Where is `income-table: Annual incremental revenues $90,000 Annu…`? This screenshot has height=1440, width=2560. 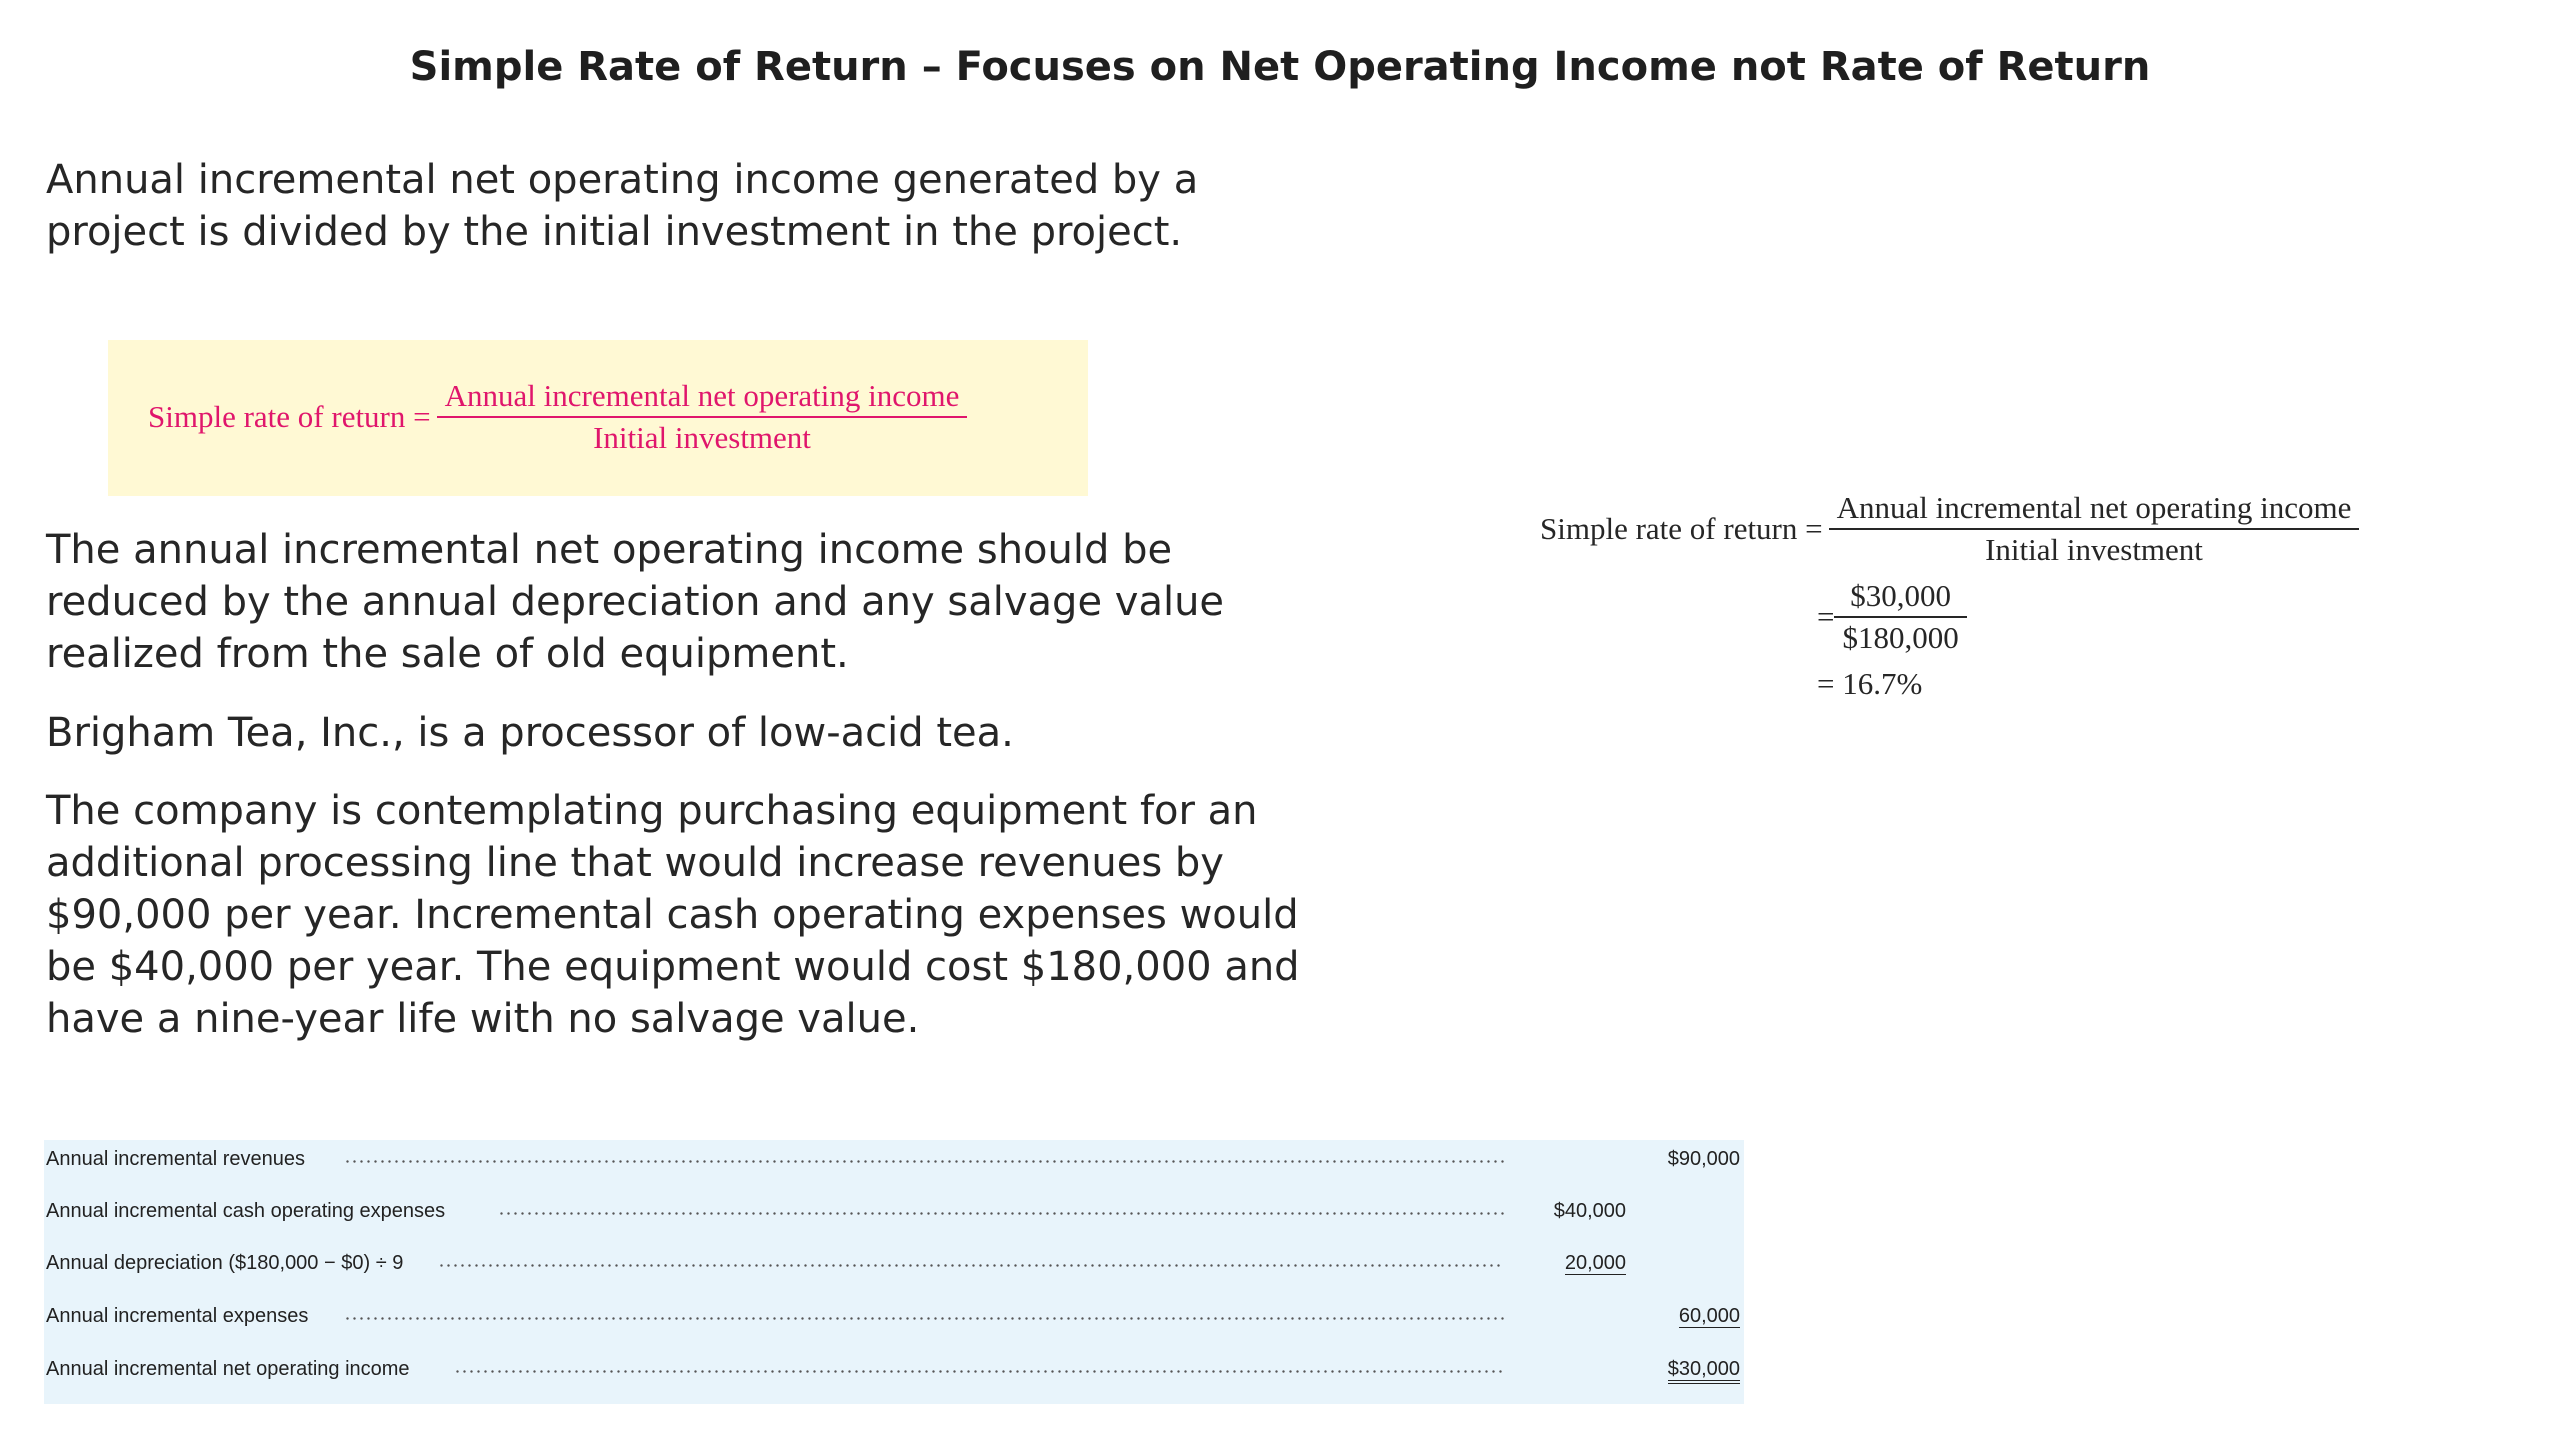 income-table: Annual incremental revenues $90,000 Annu… is located at coordinates (894, 1272).